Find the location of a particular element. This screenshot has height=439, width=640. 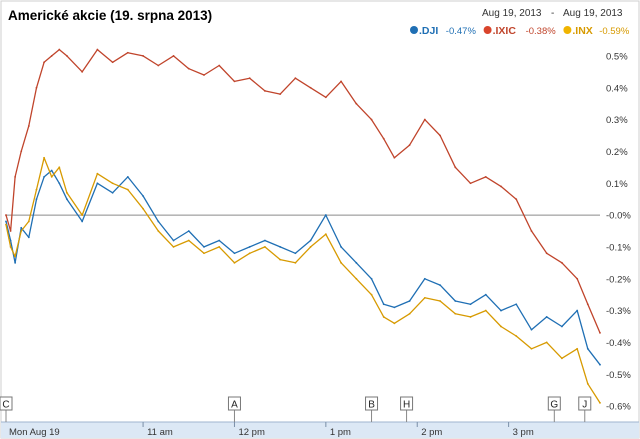

news-flag-g: G is located at coordinates (554, 409).